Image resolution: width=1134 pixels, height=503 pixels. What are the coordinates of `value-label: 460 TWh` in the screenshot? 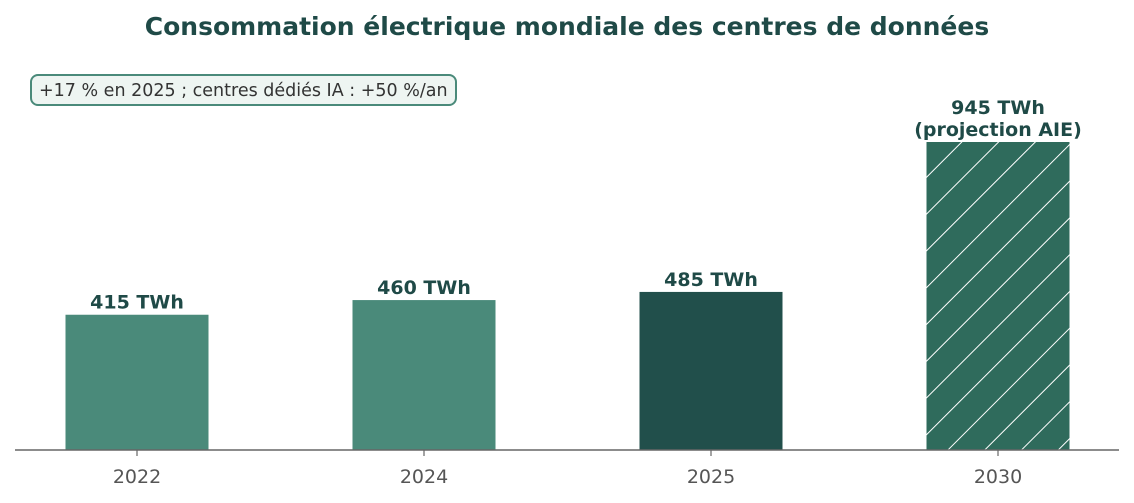 It's located at (424, 288).